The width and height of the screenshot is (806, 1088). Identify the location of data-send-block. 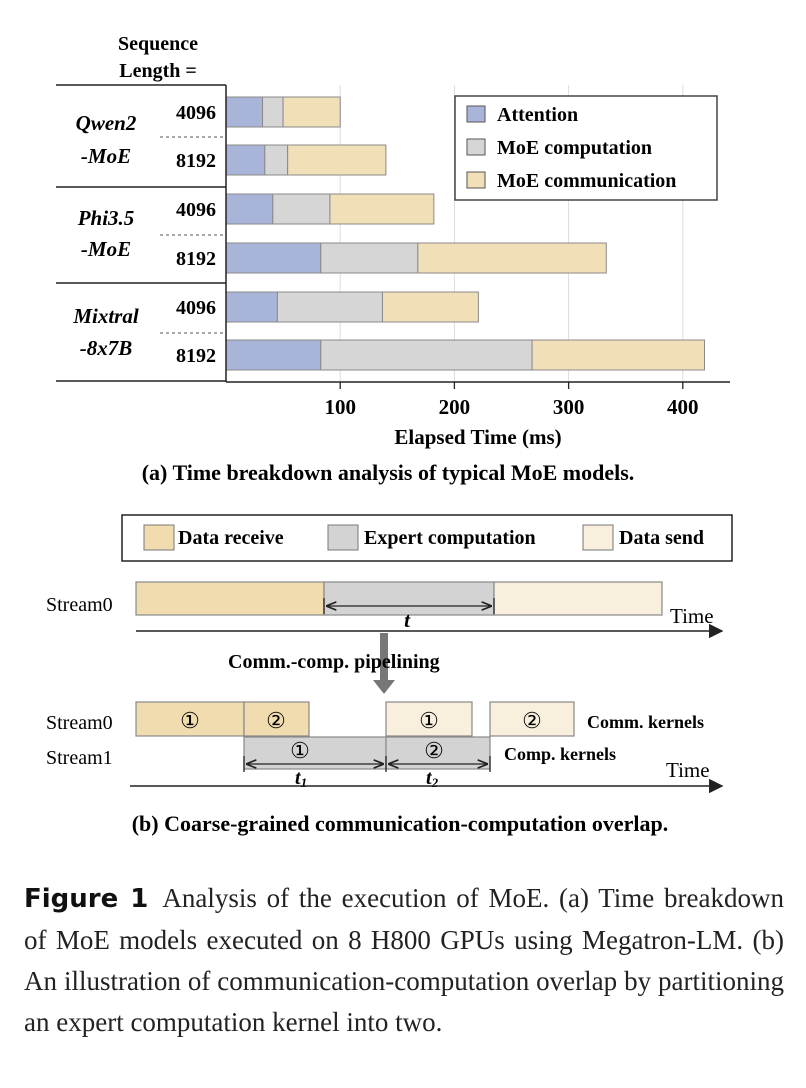
(578, 598).